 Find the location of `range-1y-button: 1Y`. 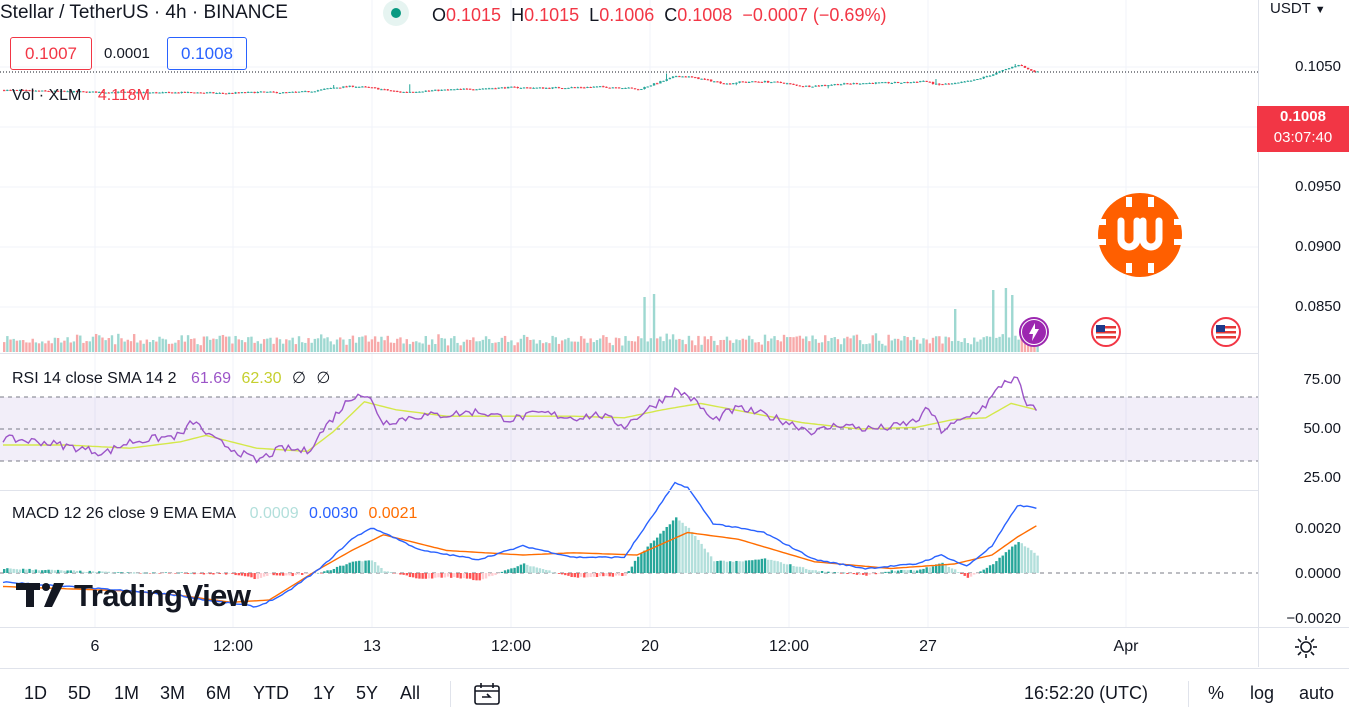

range-1y-button: 1Y is located at coordinates (324, 693).